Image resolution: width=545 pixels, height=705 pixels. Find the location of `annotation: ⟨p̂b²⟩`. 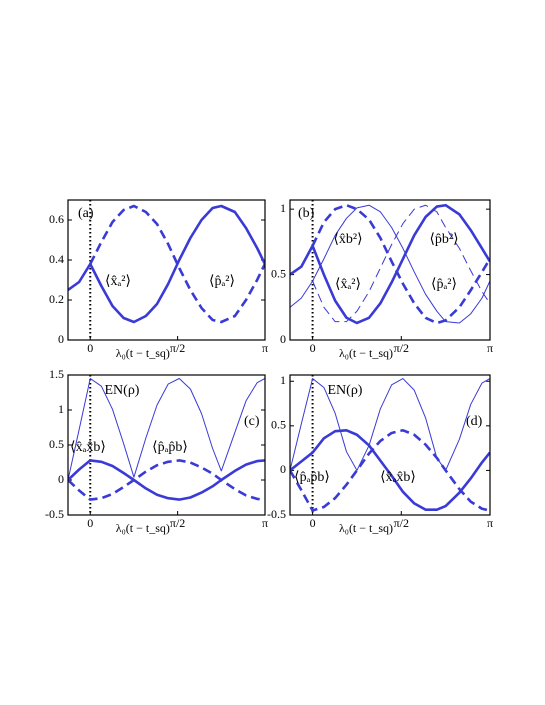

annotation: ⟨p̂b²⟩ is located at coordinates (443, 239).